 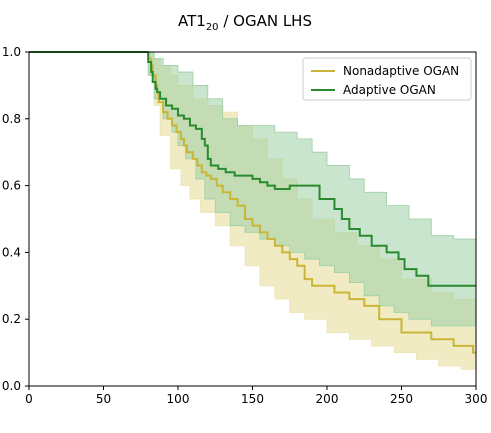 I want to click on y-axis: 0.0 0.2 0.4 0.6 0.8 1.0, so click(x=15, y=219).